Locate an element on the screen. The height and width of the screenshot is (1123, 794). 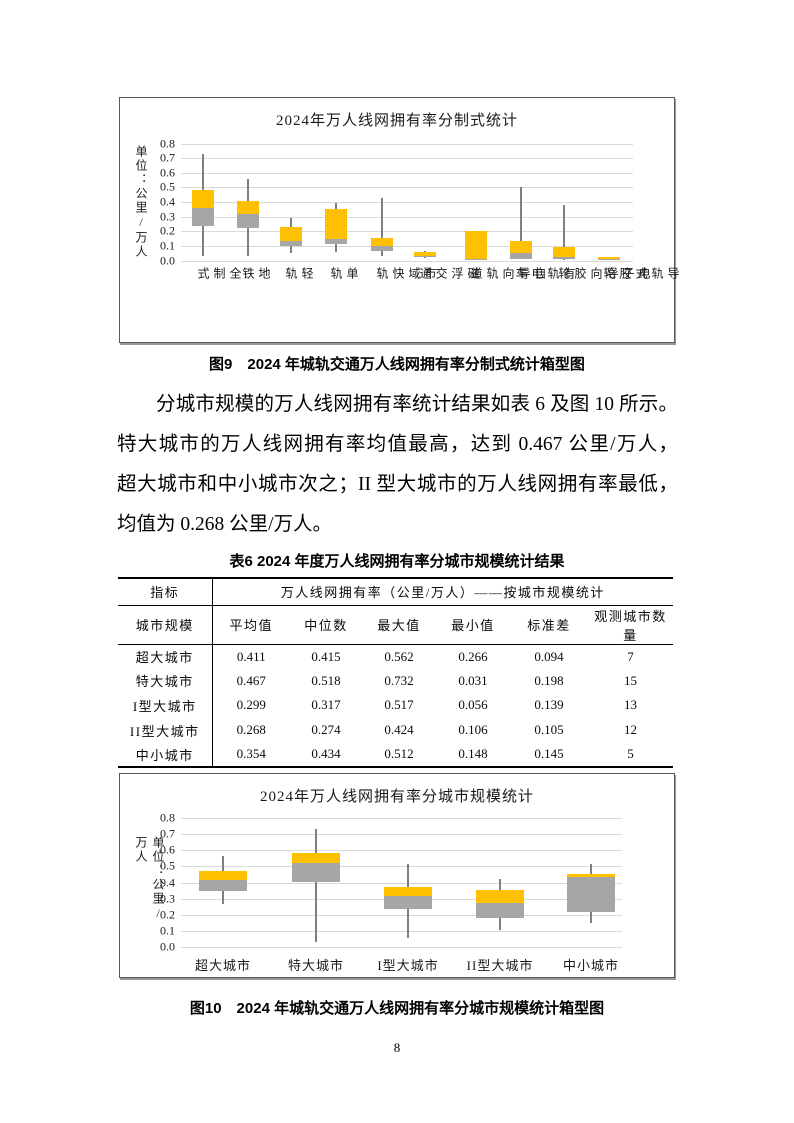
table-cell: 0.317 is located at coordinates (326, 705).